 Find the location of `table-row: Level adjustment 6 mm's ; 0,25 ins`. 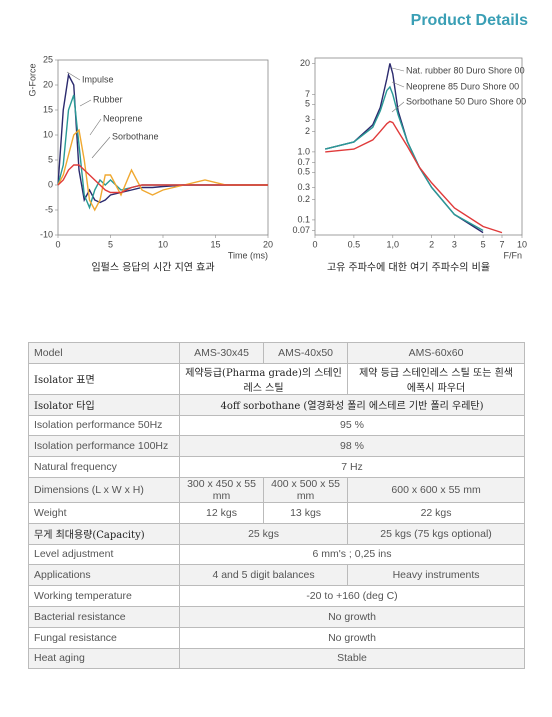

table-row: Level adjustment 6 mm's ; 0,25 ins is located at coordinates (276, 554).